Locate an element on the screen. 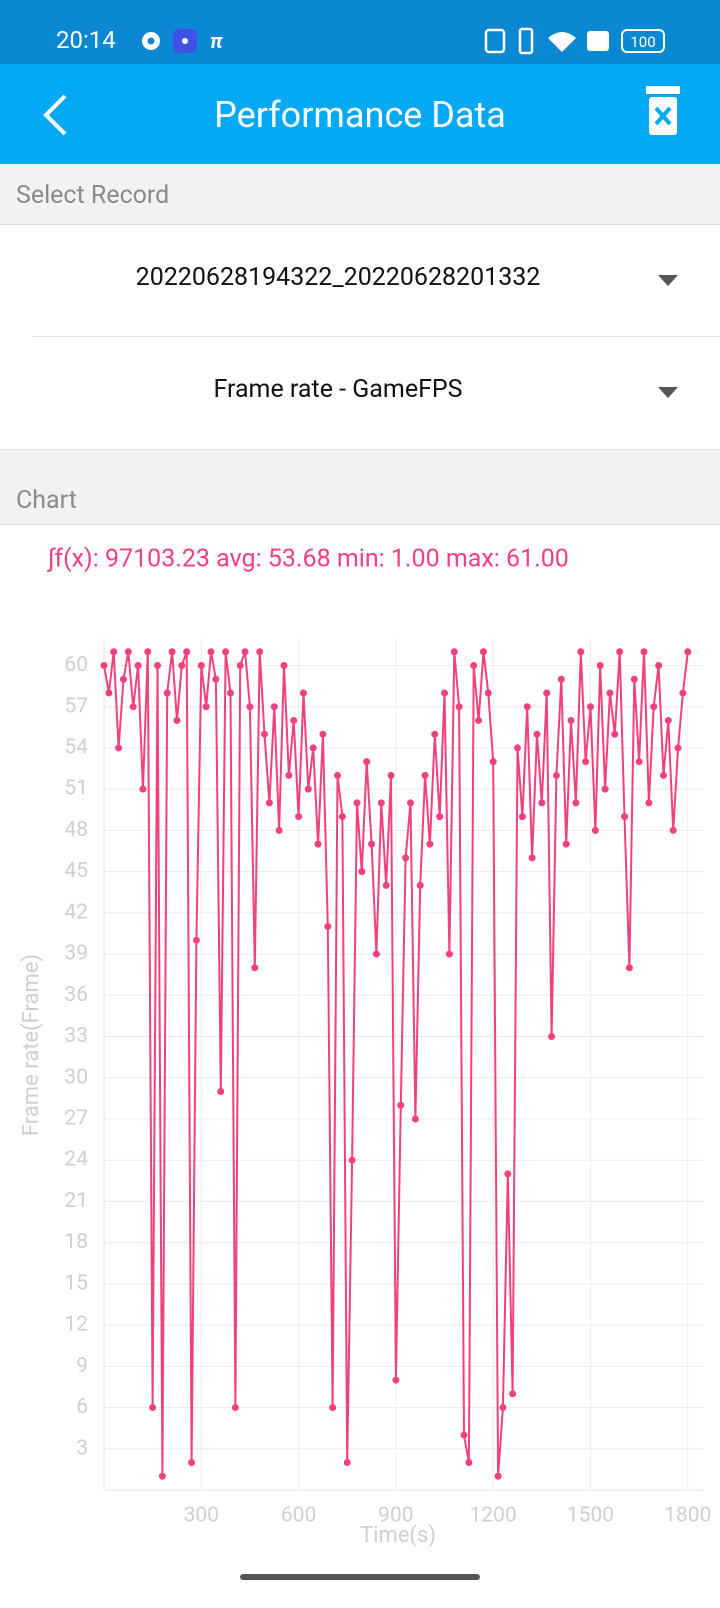  y-tick-label: 45 is located at coordinates (76, 871).